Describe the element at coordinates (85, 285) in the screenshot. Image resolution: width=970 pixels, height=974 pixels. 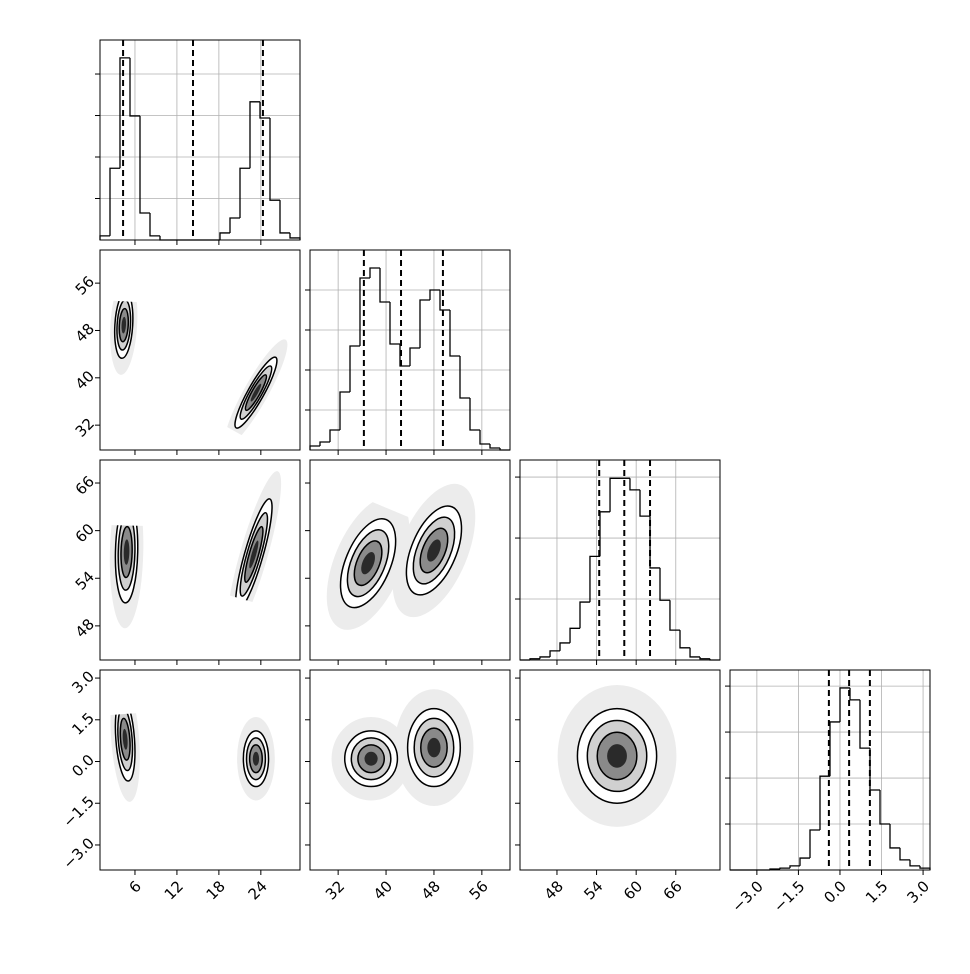
I see `y-tick-label: 56` at that location.